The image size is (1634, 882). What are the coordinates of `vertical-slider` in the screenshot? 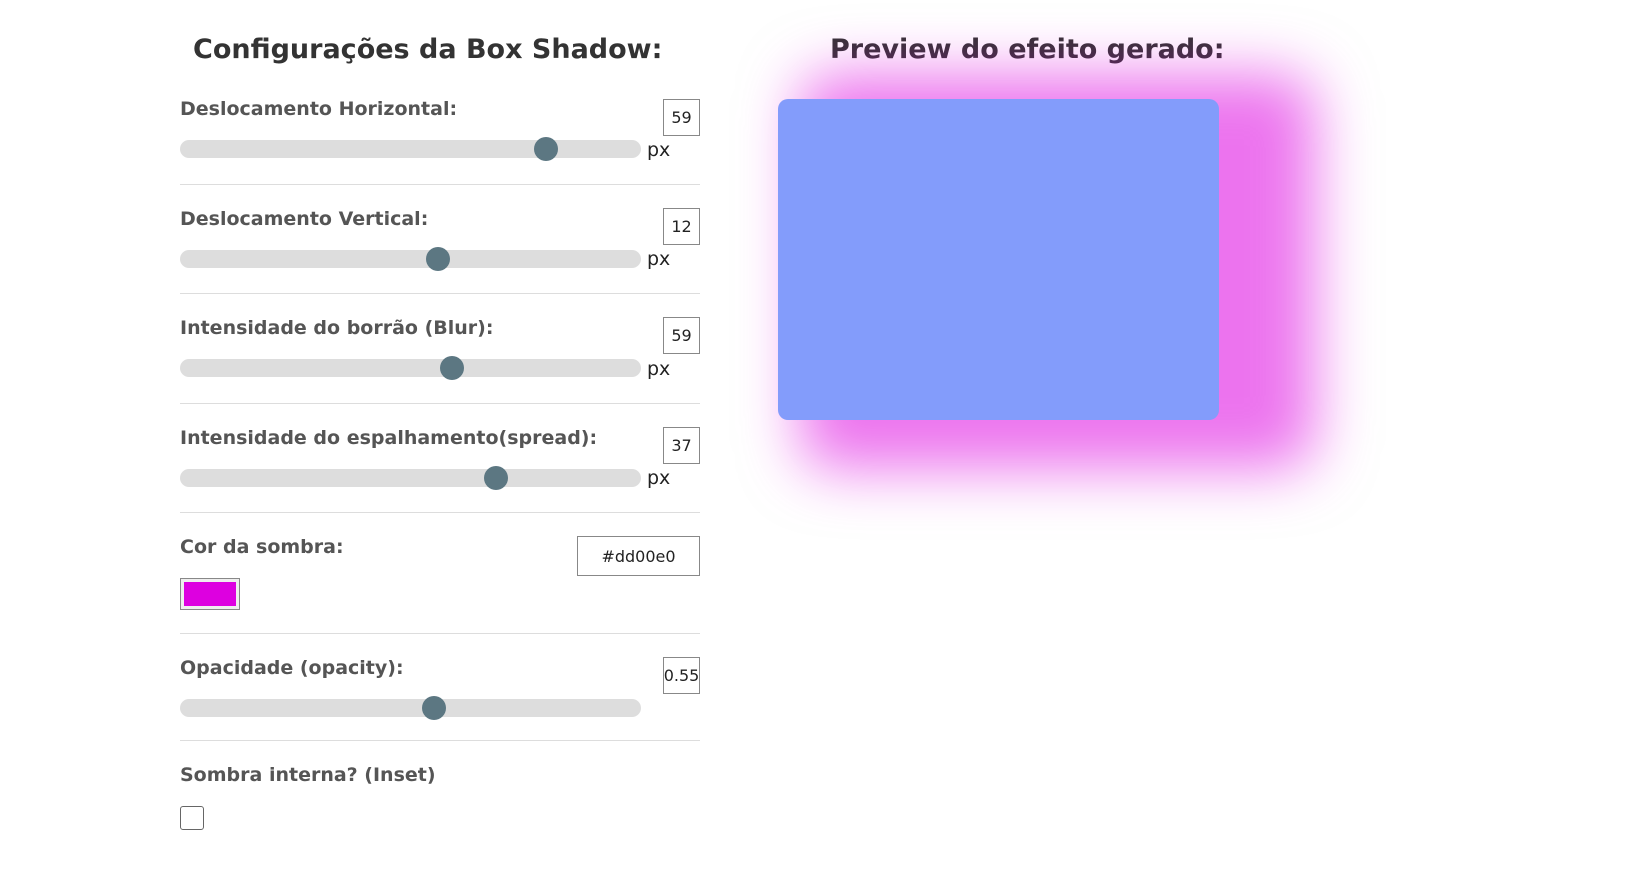 It's located at (410, 259).